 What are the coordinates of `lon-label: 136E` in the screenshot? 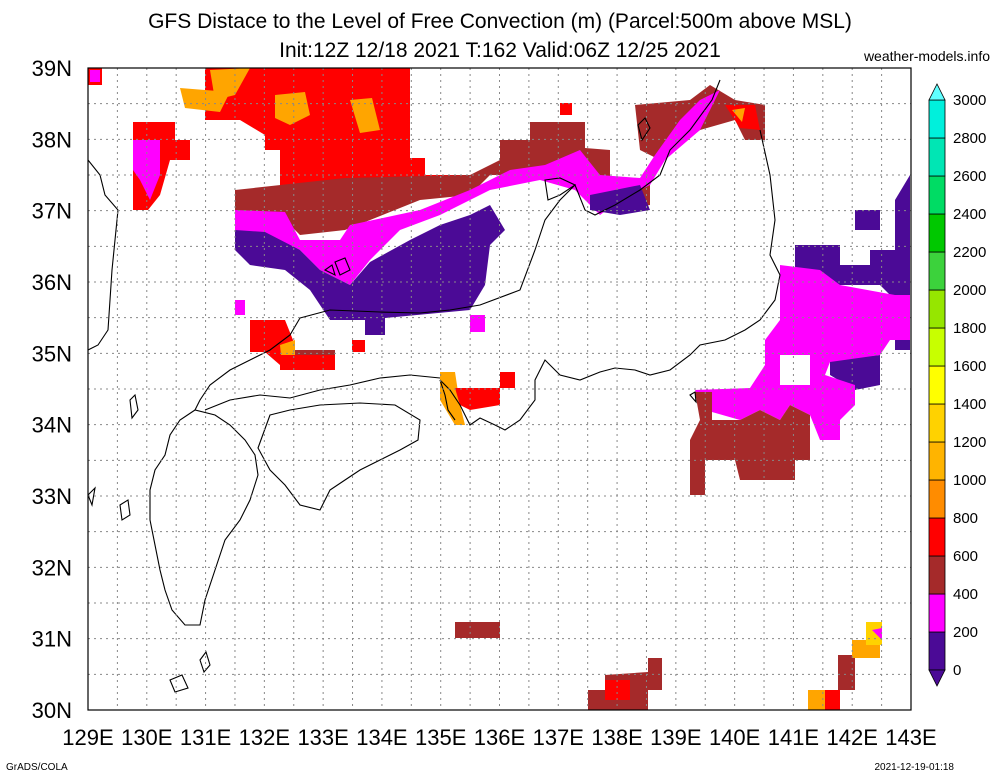 It's located at (499, 737).